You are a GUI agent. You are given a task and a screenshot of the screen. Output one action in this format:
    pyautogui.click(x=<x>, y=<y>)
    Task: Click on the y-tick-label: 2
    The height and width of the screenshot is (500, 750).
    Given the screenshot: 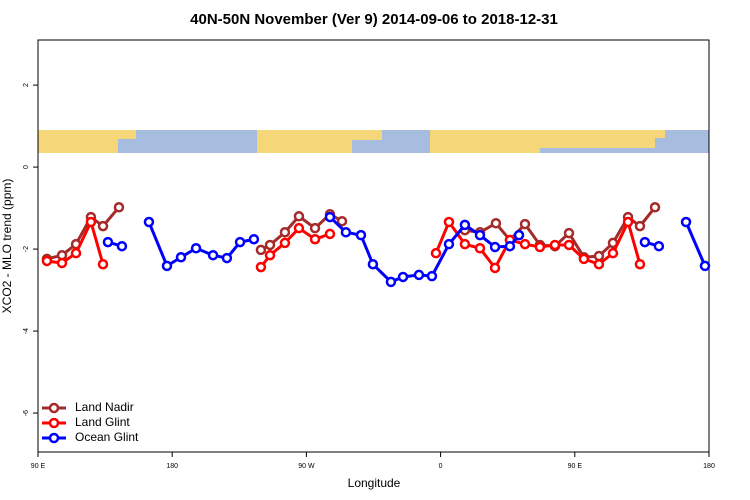 What is the action you would take?
    pyautogui.click(x=26, y=85)
    